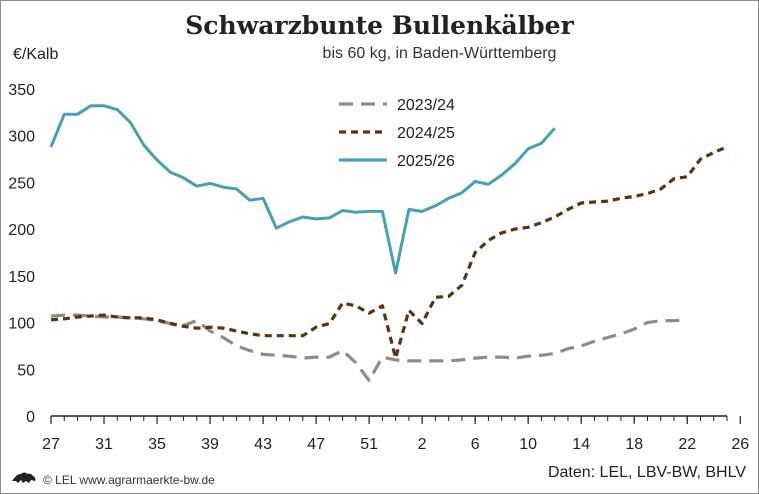 This screenshot has height=494, width=759. I want to click on y-tick-label: 200, so click(21, 230).